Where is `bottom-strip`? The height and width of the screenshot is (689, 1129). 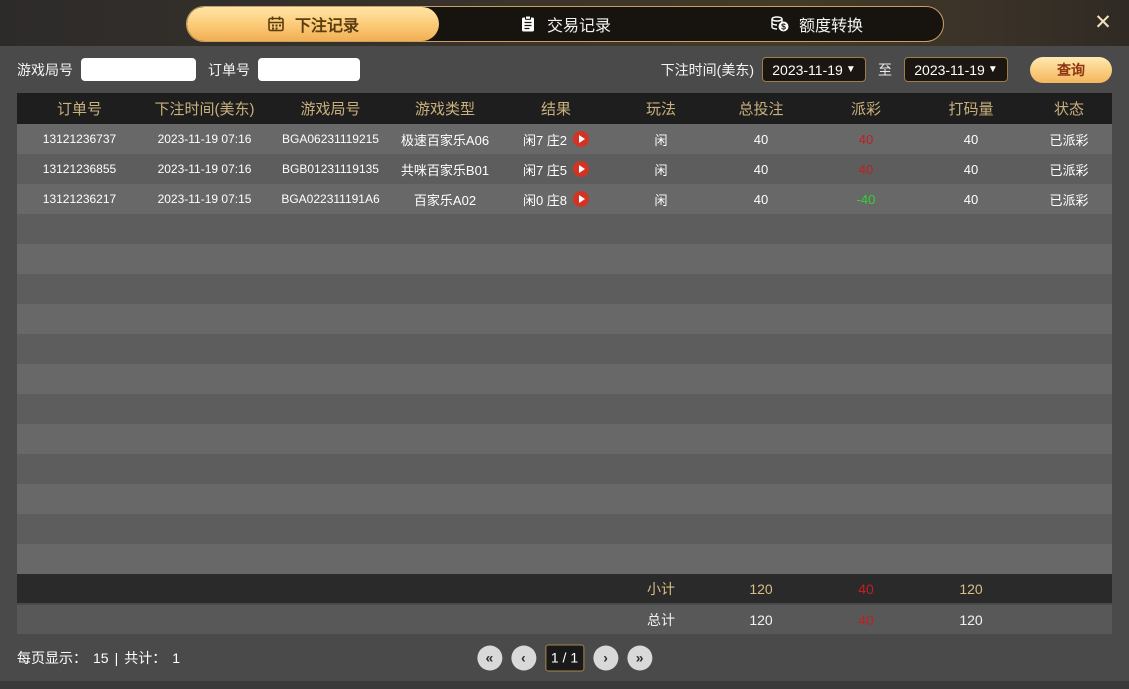 bottom-strip is located at coordinates (564, 685).